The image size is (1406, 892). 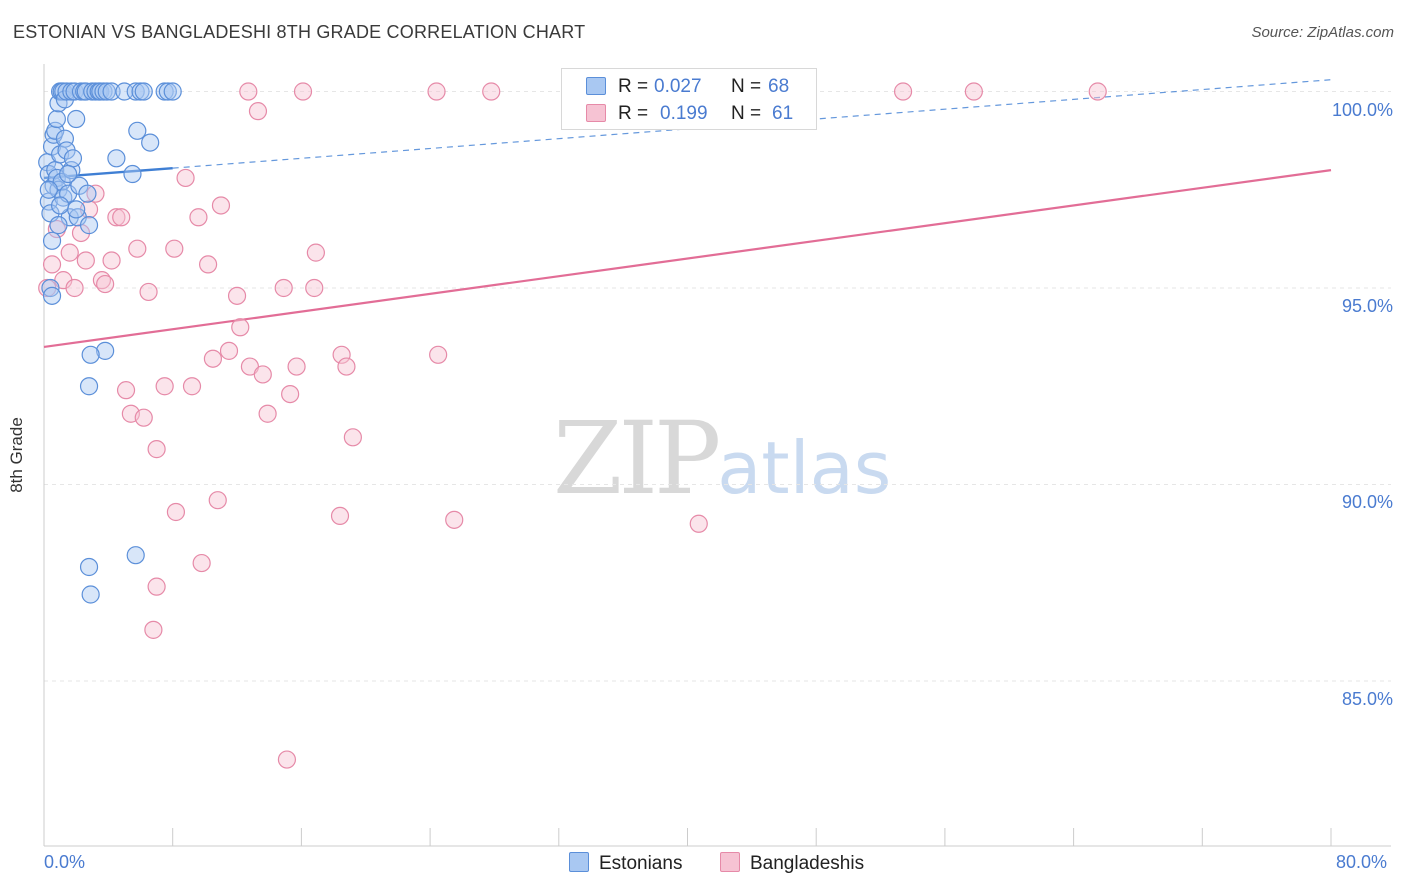 I want to click on bangladeshi-swatch, so click(x=596, y=113).